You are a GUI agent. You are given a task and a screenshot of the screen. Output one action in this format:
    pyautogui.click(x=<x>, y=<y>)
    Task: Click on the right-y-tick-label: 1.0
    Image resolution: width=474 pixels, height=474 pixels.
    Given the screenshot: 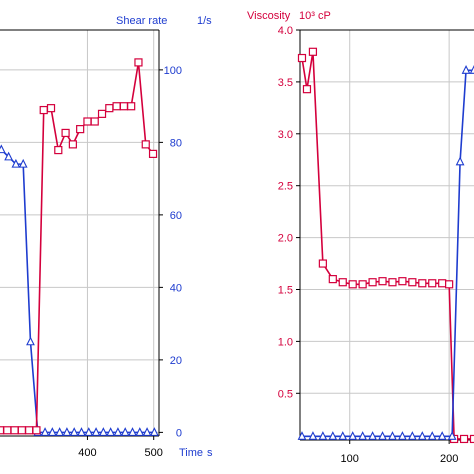 What is the action you would take?
    pyautogui.click(x=285, y=342)
    